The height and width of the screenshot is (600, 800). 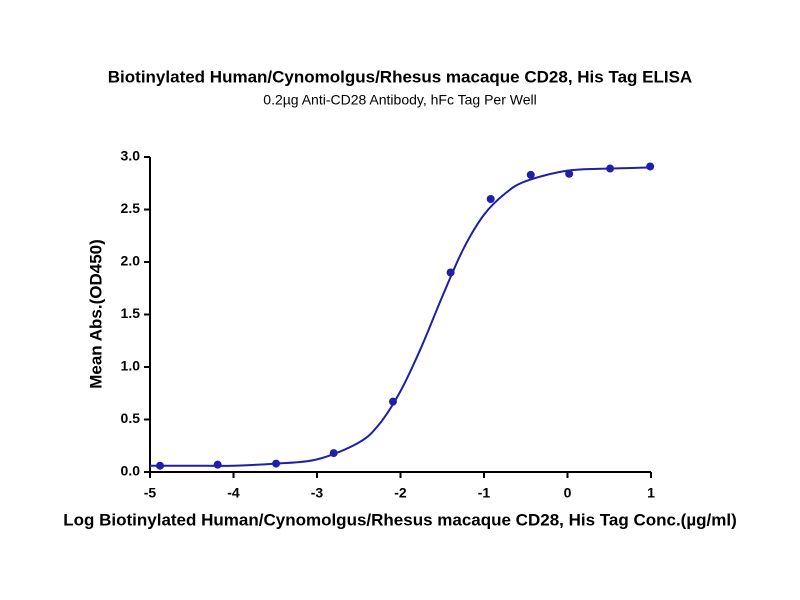 I want to click on y-tick-label: 0.0, so click(x=131, y=471).